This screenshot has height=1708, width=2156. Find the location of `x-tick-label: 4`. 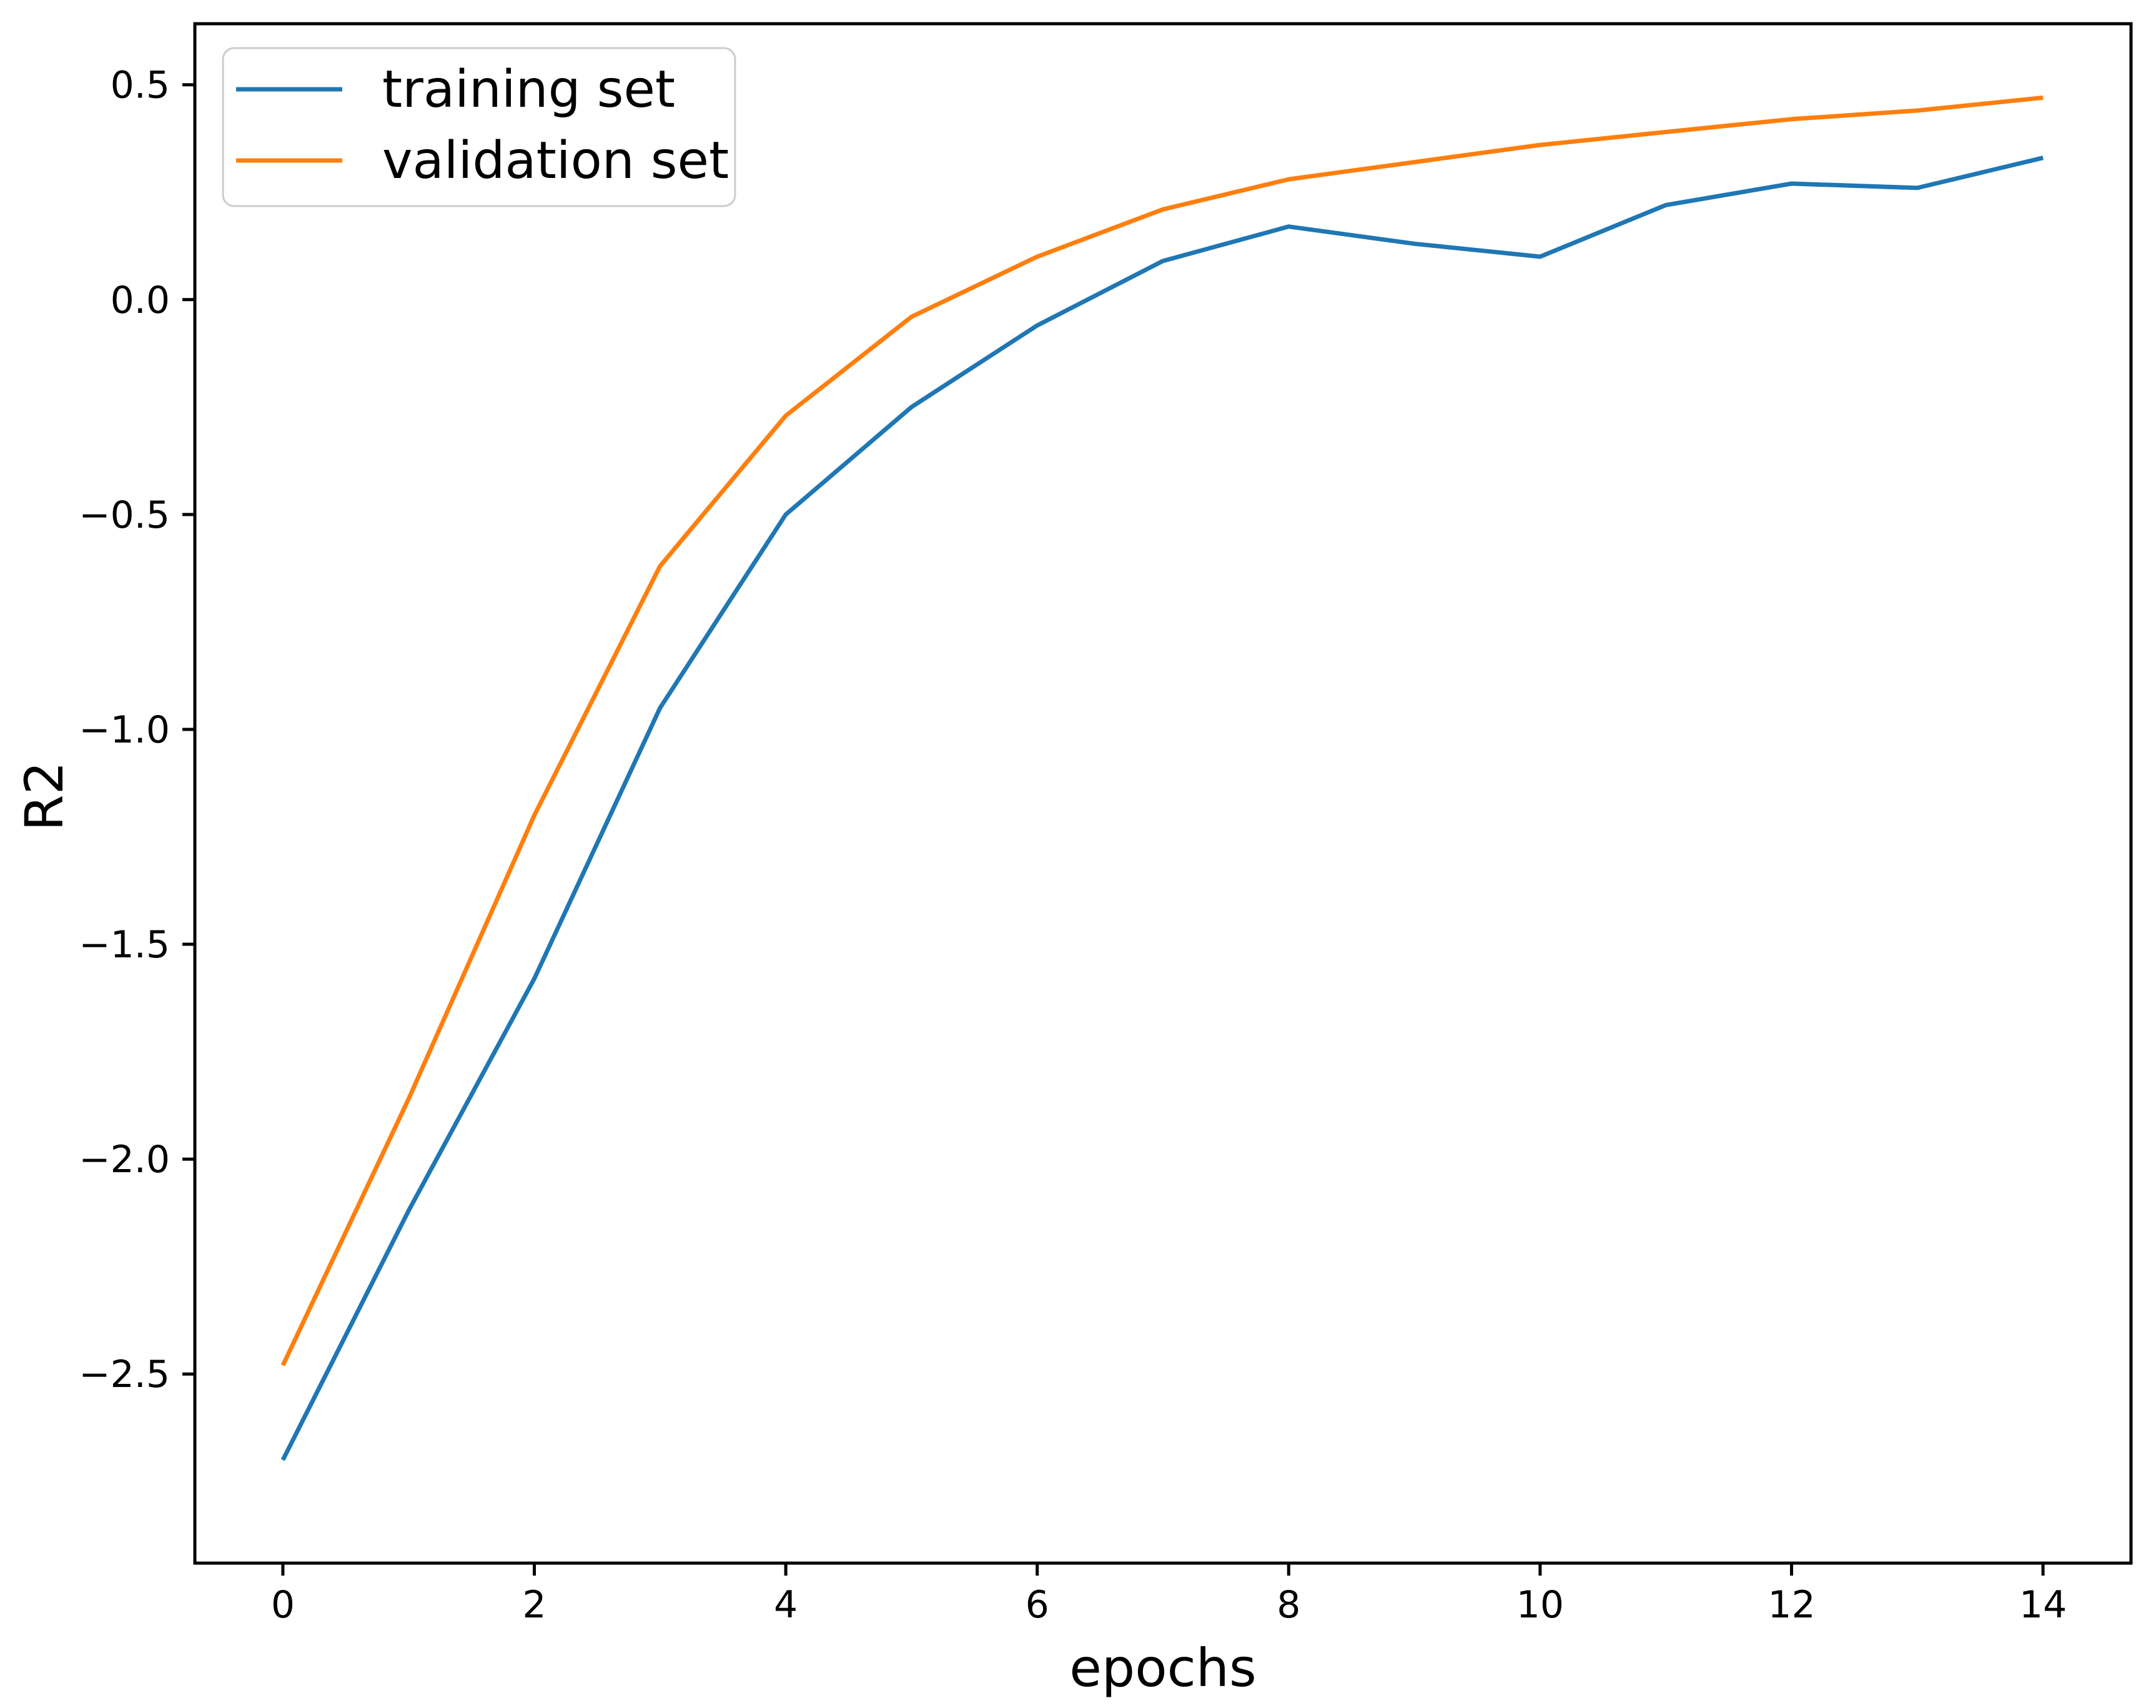

x-tick-label: 4 is located at coordinates (786, 1605).